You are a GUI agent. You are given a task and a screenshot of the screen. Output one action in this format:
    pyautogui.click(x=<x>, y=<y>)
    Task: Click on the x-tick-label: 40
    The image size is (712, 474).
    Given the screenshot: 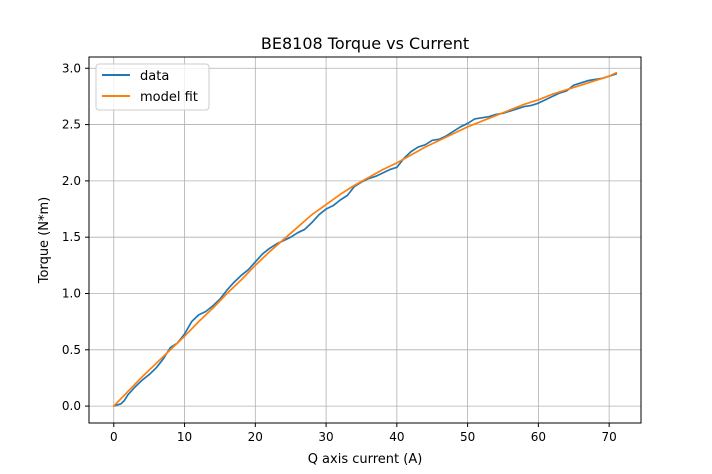 What is the action you would take?
    pyautogui.click(x=396, y=437)
    